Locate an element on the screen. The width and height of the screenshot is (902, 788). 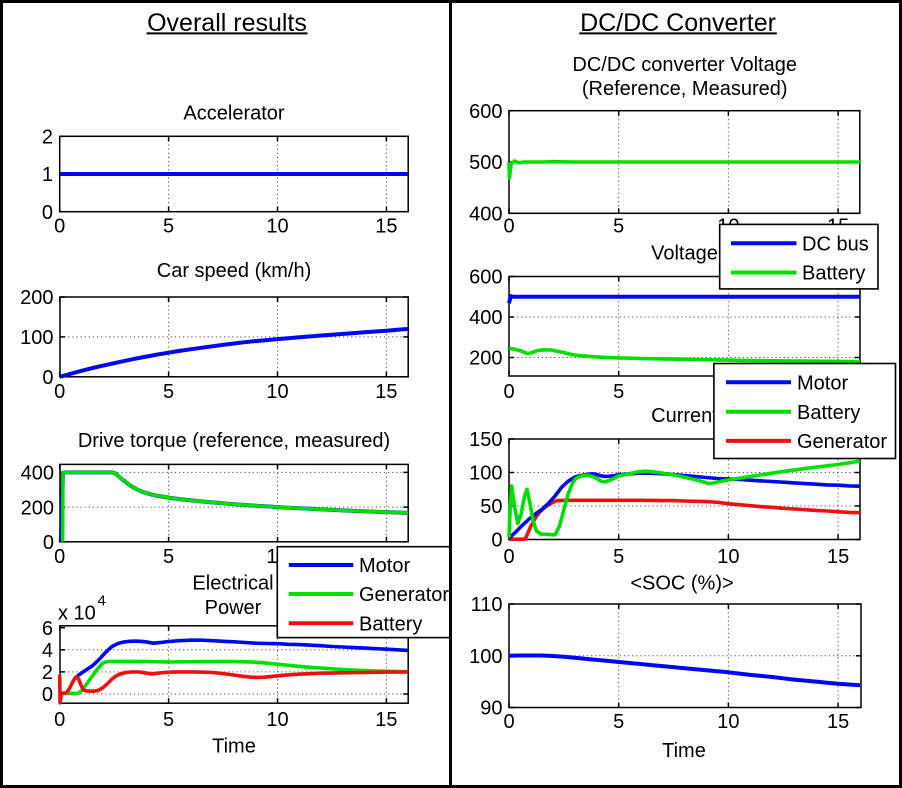
svg-text: DC/DC Converter is located at coordinates (678, 23).